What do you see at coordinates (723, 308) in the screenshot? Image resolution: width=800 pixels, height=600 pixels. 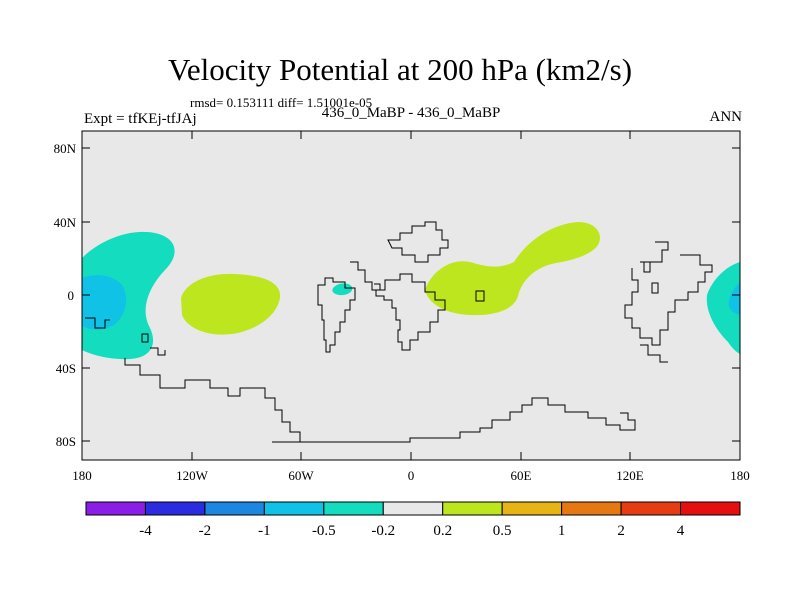 I see `contour-neg-east-outer` at bounding box center [723, 308].